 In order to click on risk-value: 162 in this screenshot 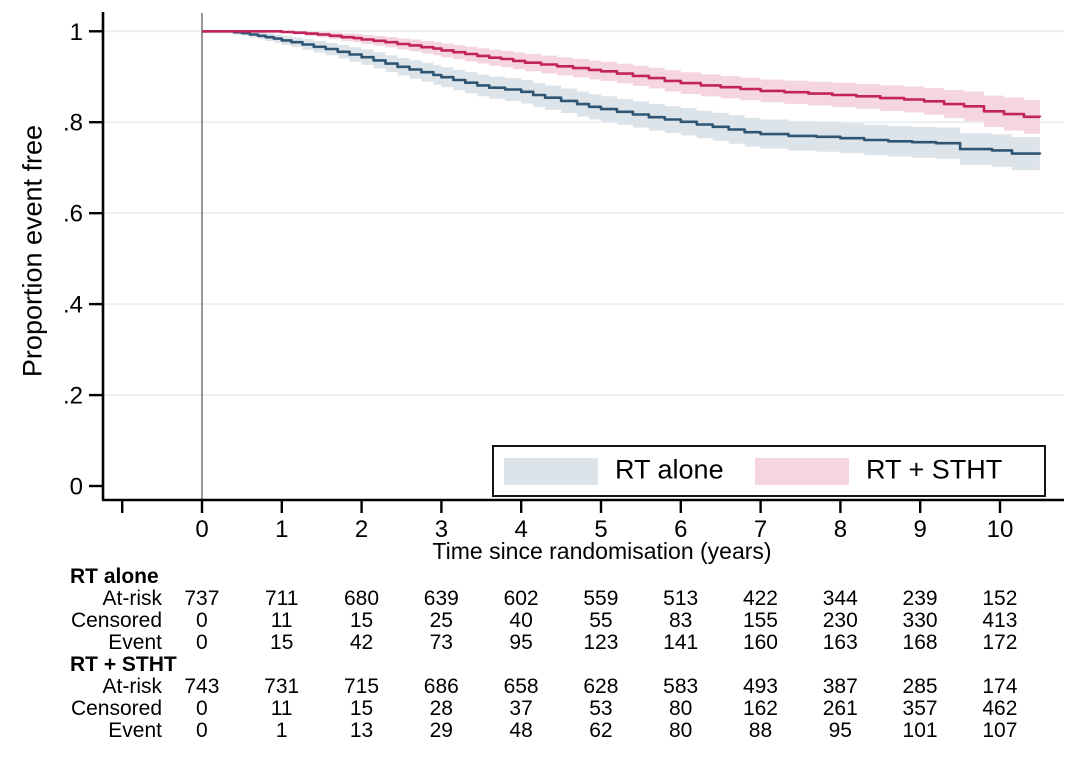, I will do `click(760, 708)`.